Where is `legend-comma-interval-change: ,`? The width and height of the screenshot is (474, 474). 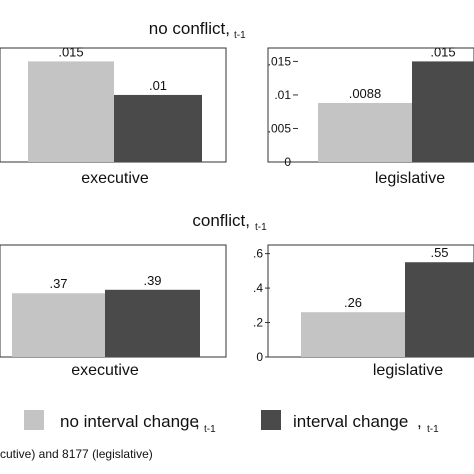
legend-comma-interval-change: , is located at coordinates (419, 421).